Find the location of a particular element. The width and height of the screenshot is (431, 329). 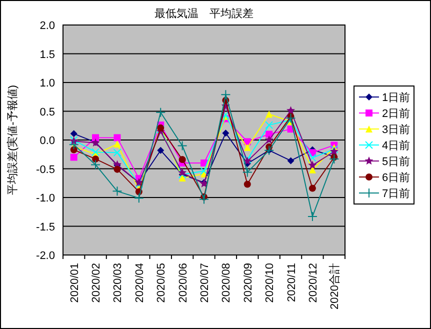

y-tick-label: 0.5 is located at coordinates (47, 112).